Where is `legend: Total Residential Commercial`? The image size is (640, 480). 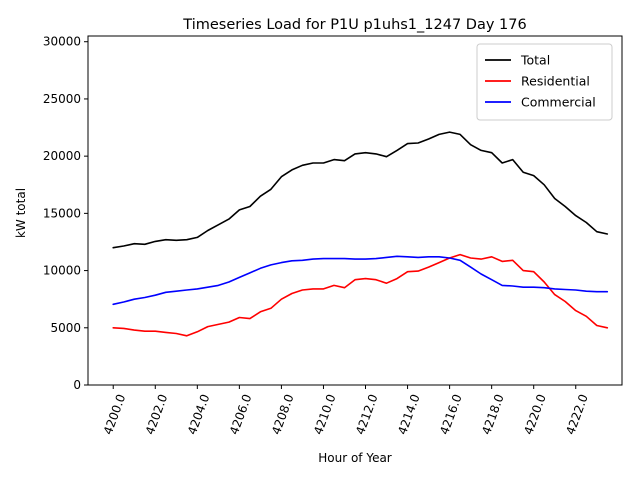
legend: Total Residential Commercial is located at coordinates (544, 82).